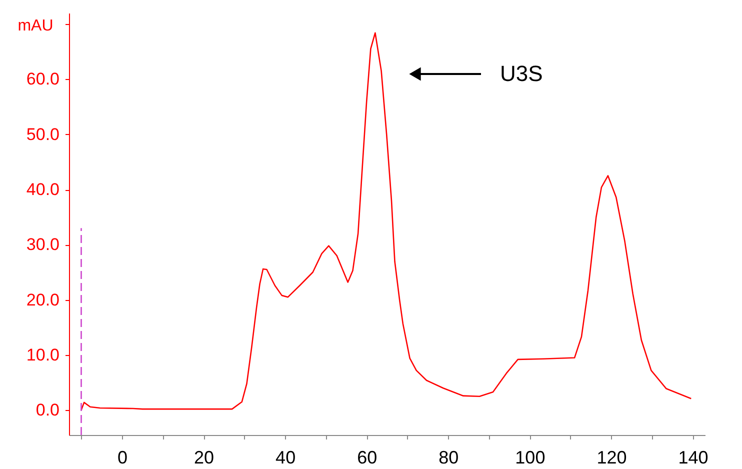 Image resolution: width=742 pixels, height=469 pixels. What do you see at coordinates (286, 458) in the screenshot?
I see `x-tick-label: 40` at bounding box center [286, 458].